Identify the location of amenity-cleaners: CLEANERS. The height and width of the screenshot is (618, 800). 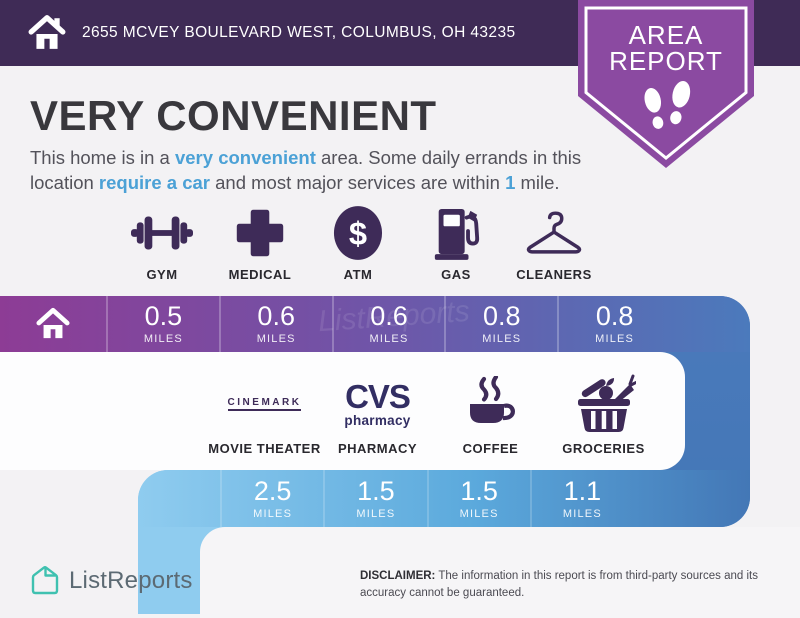
(554, 243).